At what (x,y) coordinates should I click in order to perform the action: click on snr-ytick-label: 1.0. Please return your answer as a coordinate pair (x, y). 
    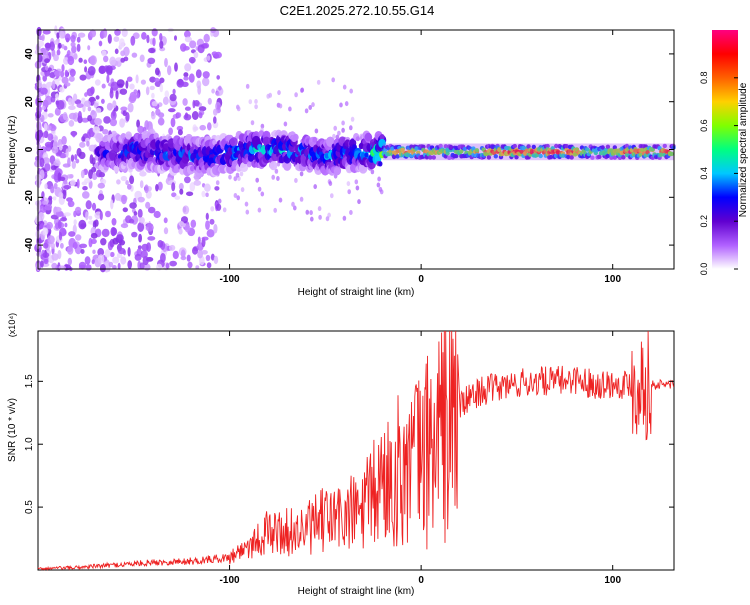
    Looking at the image, I should click on (29, 444).